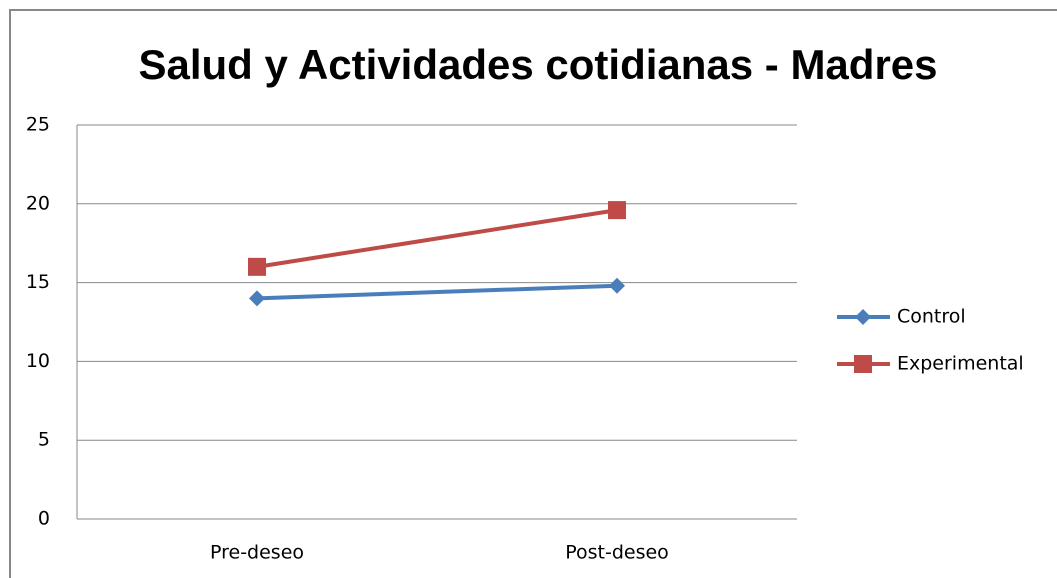 Image resolution: width=1057 pixels, height=578 pixels. I want to click on y-tick-label: 0, so click(44, 519).